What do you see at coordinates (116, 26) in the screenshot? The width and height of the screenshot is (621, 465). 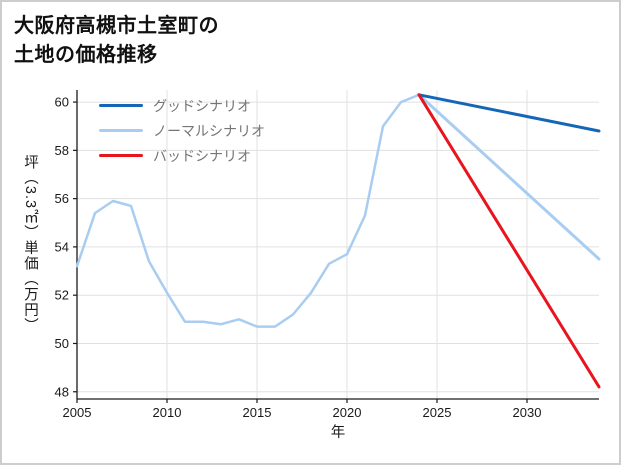 I see `chart-title-line-1: 大阪府高槻市土室町の` at bounding box center [116, 26].